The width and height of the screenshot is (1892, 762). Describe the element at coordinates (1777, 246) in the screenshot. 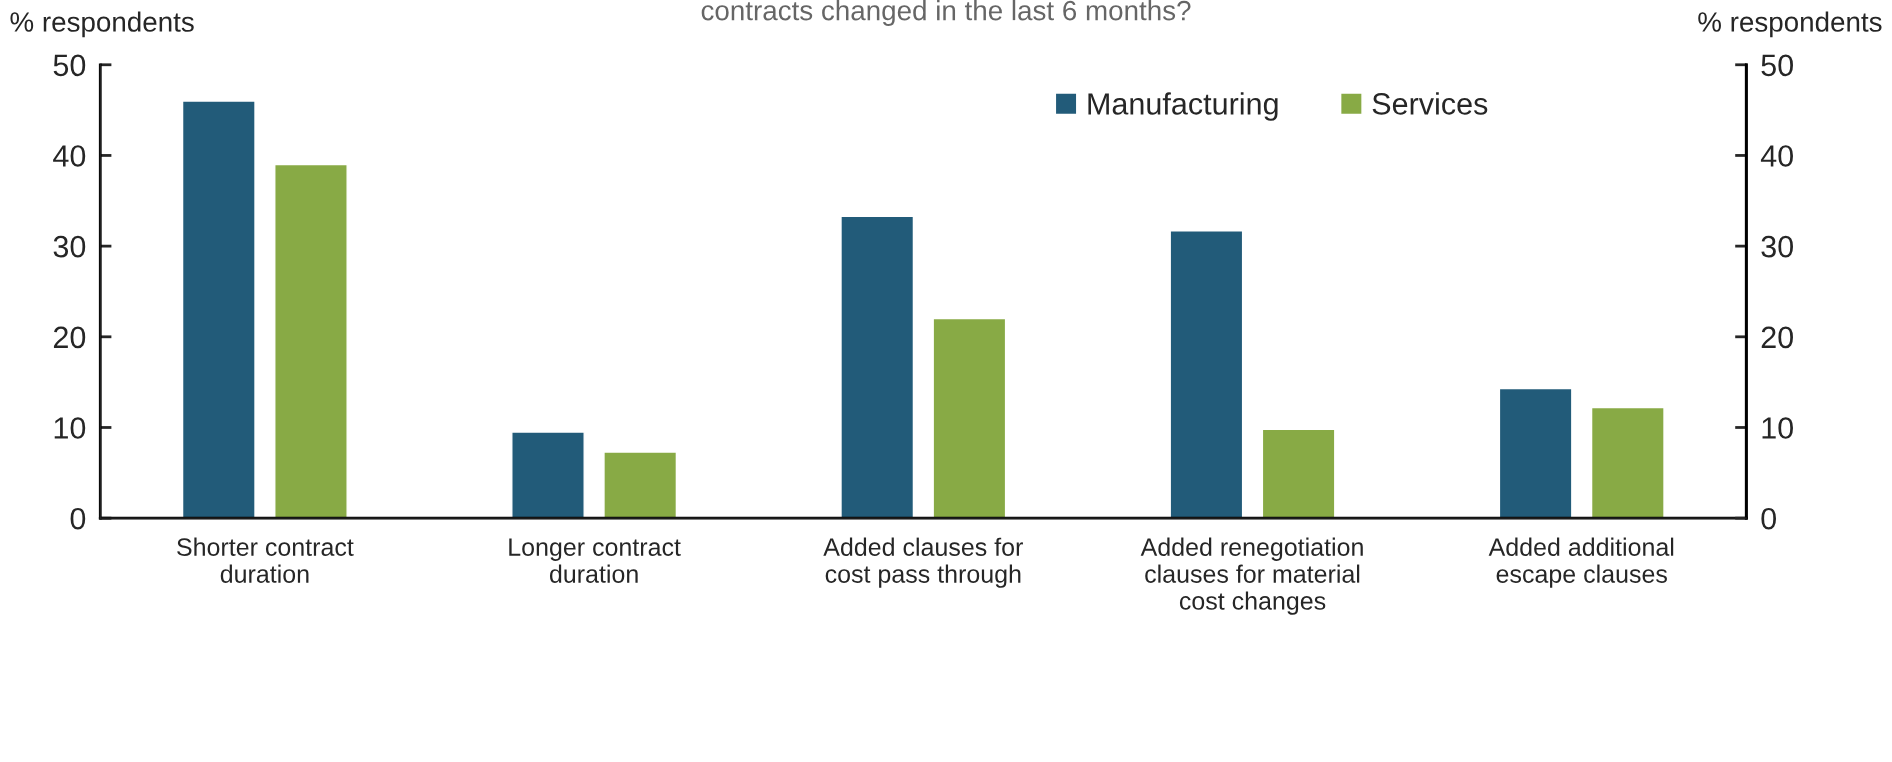

I see `y2-tick-label: 30` at that location.